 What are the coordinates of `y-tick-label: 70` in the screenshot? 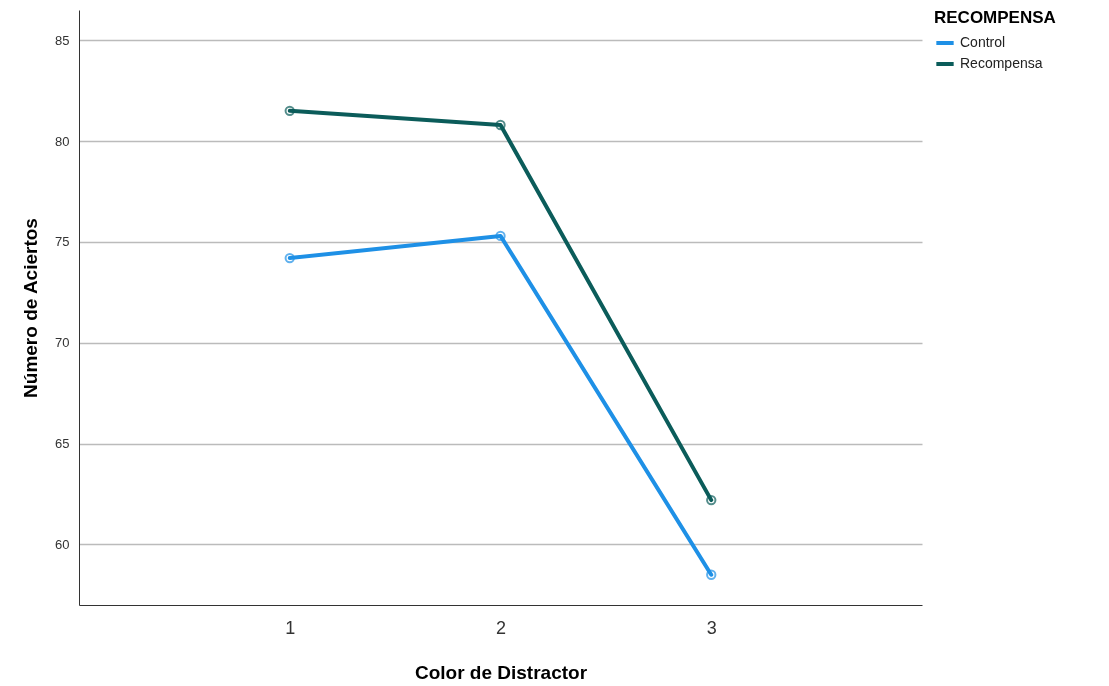 It's located at (62, 343).